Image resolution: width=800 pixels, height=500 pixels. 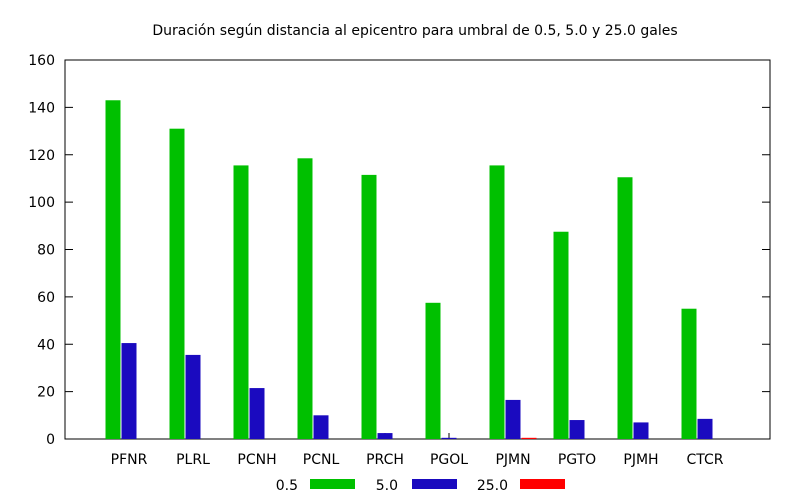 I want to click on y-tick-label: 80, so click(x=46, y=251).